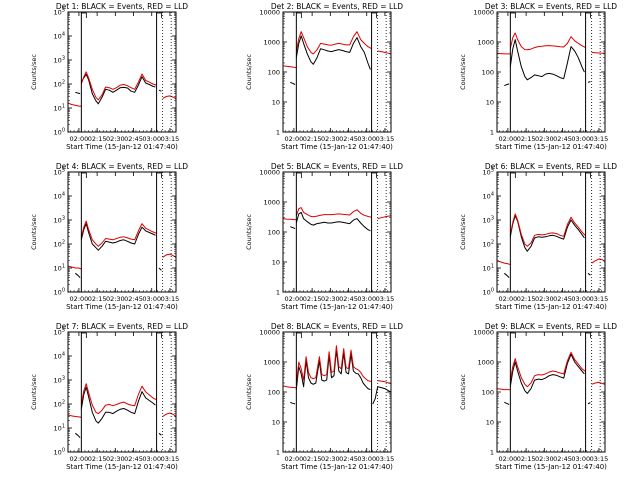 The width and height of the screenshot is (640, 480). Describe the element at coordinates (348, 299) in the screenshot. I see `panel-5-xtick-label: 02:45` at that location.